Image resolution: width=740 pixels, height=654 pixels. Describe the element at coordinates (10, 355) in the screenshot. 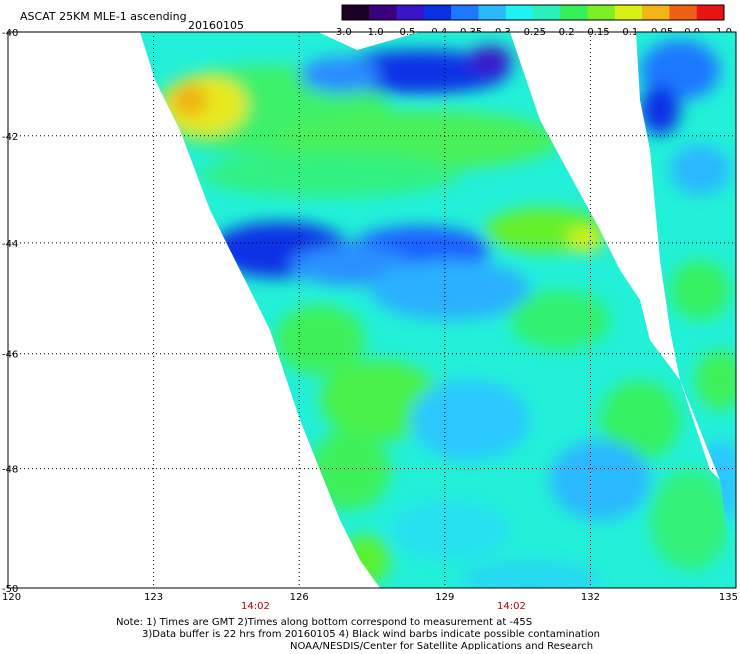

I see `latitude-label: -46` at that location.